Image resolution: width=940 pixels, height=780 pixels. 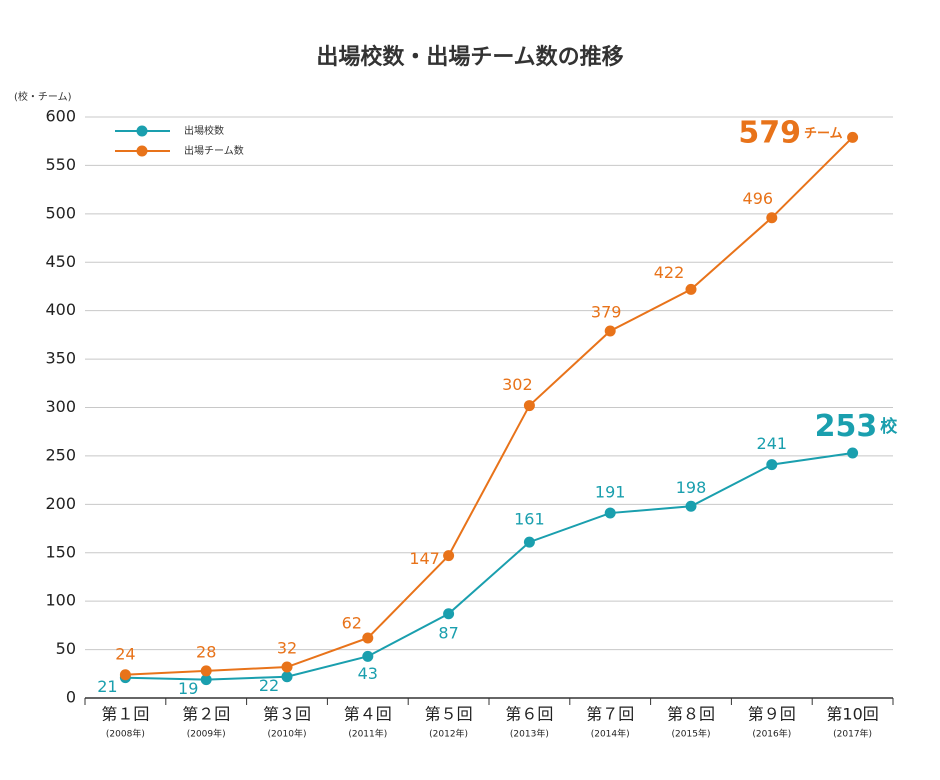 What do you see at coordinates (758, 198) in the screenshot?
I see `data-label: 496` at bounding box center [758, 198].